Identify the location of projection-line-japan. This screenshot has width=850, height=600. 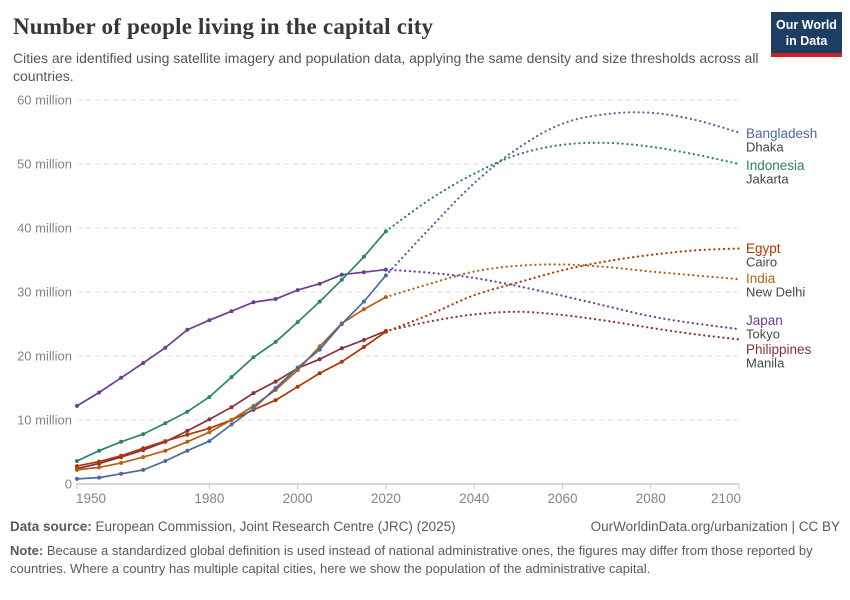
(562, 299).